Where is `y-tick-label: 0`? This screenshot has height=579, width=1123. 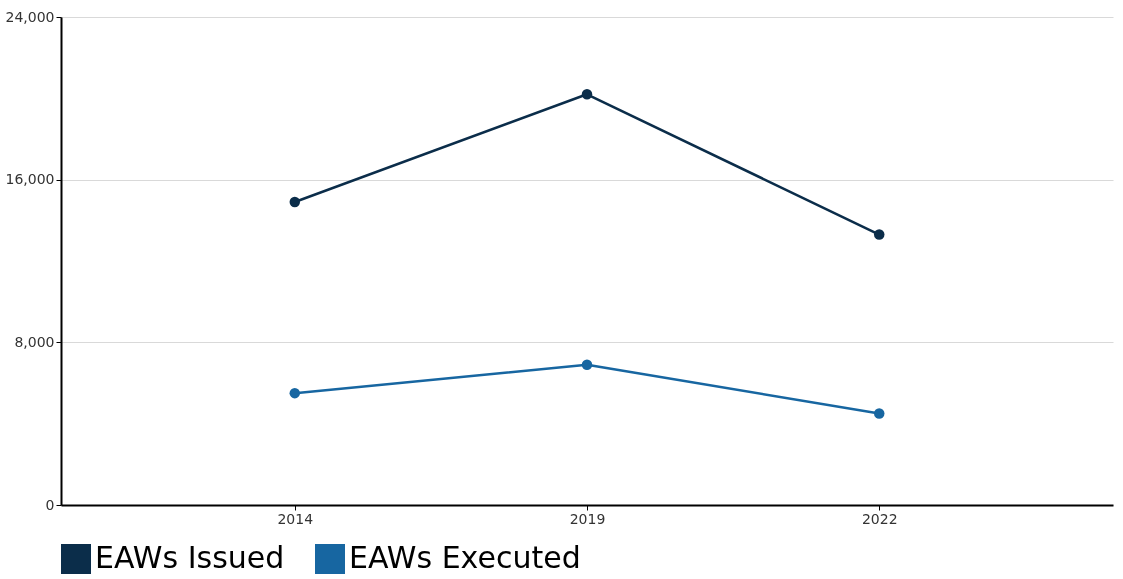 y-tick-label: 0 is located at coordinates (50, 504).